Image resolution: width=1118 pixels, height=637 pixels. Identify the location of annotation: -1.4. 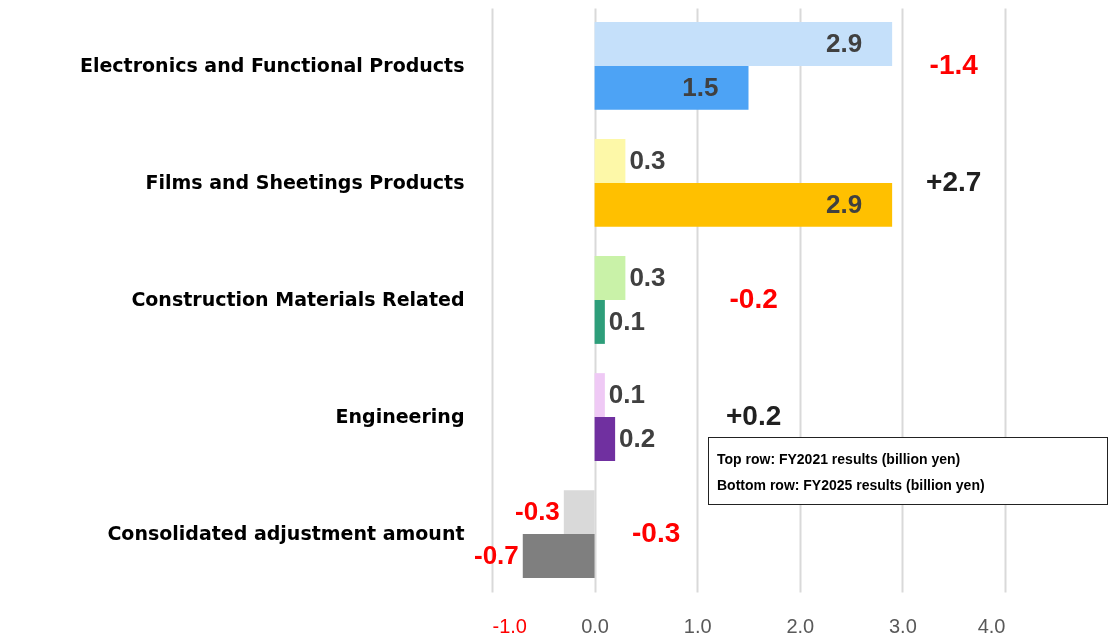
(954, 64).